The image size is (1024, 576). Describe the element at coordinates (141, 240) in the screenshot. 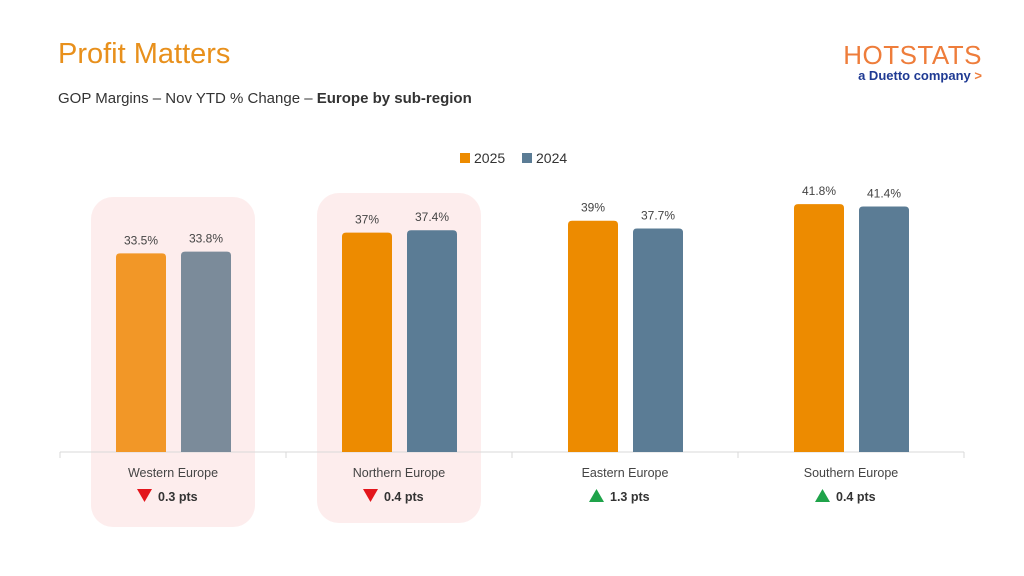

I see `data-label: 33.5%` at that location.